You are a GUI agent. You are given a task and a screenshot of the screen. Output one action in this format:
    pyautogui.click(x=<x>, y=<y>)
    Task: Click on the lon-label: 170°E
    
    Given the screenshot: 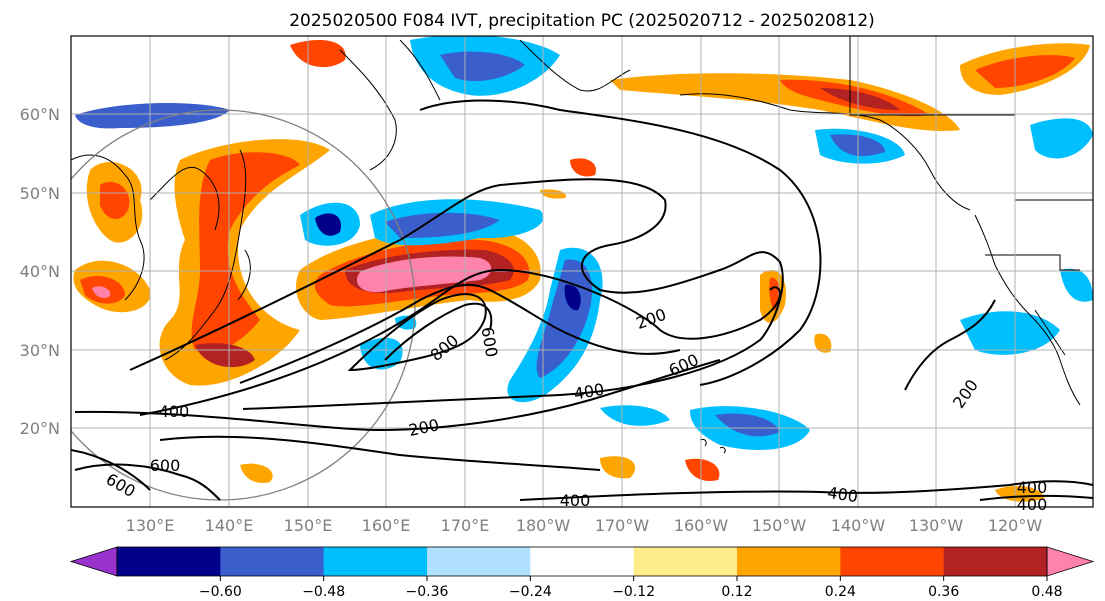 What is the action you would take?
    pyautogui.click(x=465, y=525)
    